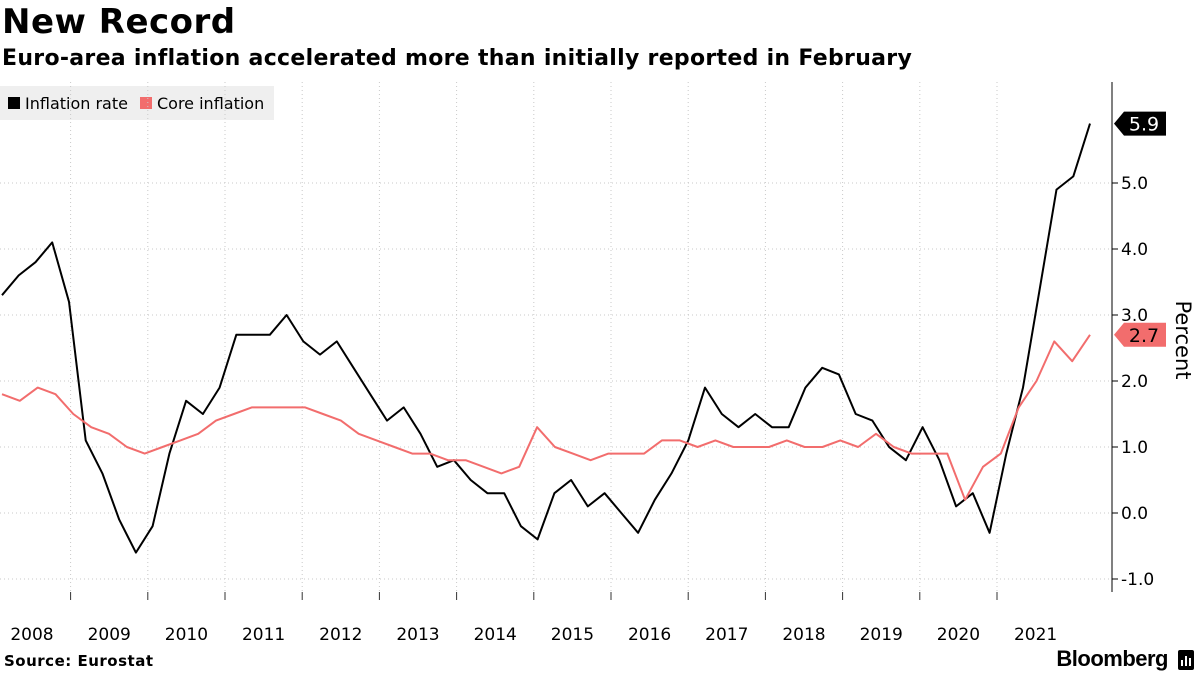  What do you see at coordinates (31, 635) in the screenshot?
I see `x-tick-label: 2008` at bounding box center [31, 635].